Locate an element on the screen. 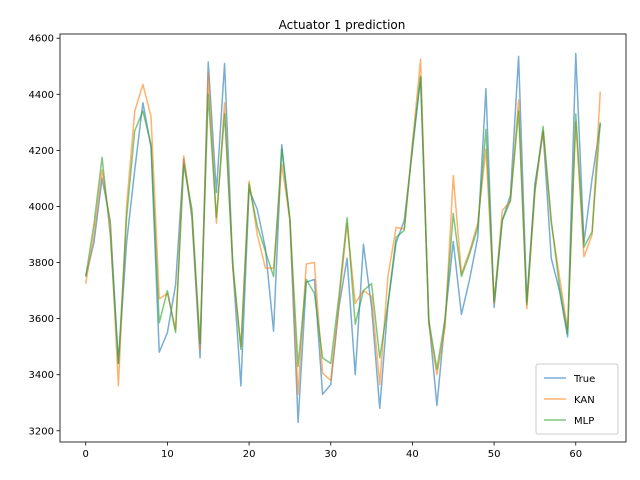  y-tick-label: 3400 is located at coordinates (41, 375).